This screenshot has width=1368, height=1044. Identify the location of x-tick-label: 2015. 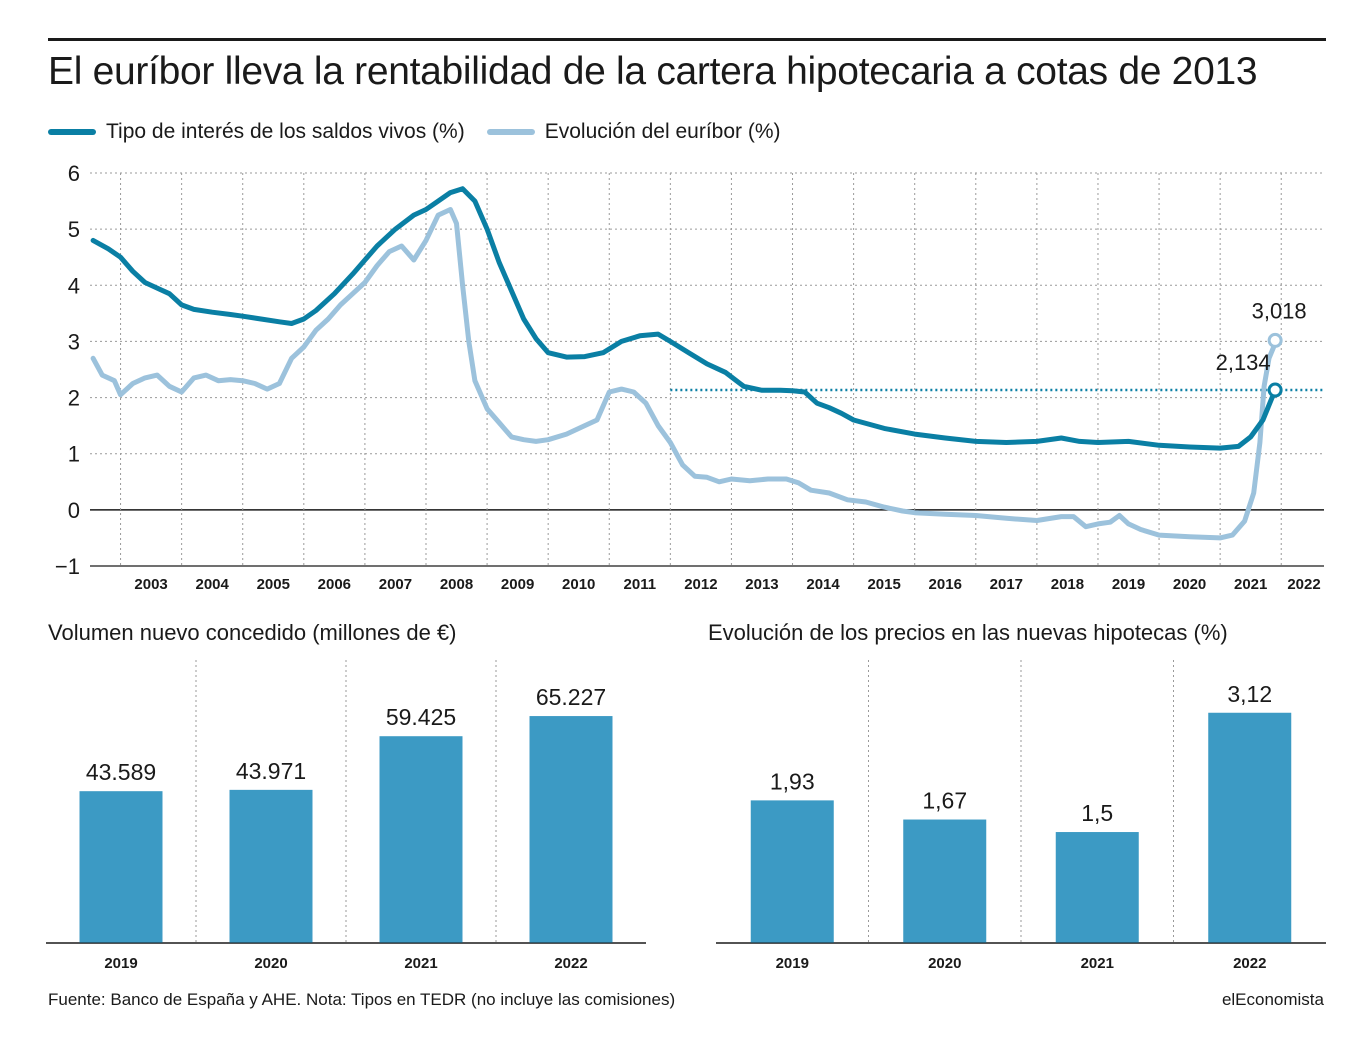
(883, 584).